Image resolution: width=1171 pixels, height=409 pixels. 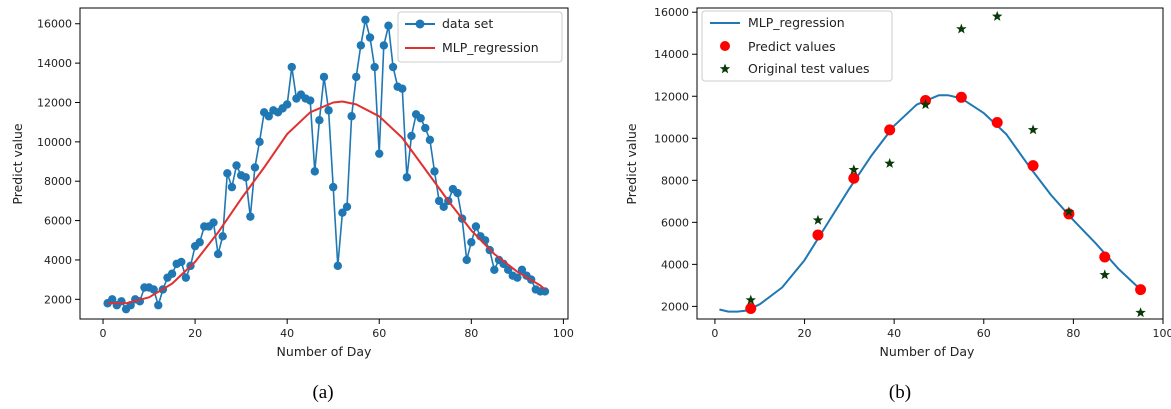 What do you see at coordinates (17, 163) in the screenshot?
I see `y-axis-label-a: Predict value` at bounding box center [17, 163].